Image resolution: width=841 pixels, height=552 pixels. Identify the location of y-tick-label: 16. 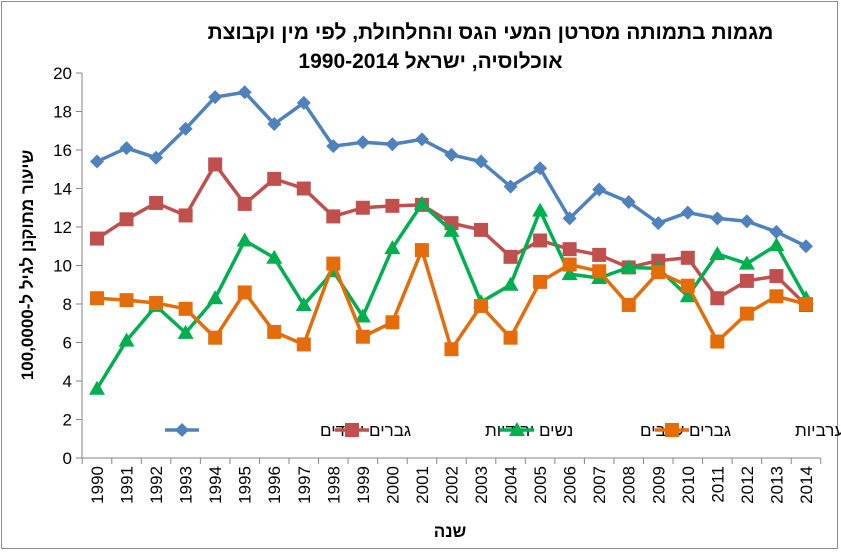
(62, 150).